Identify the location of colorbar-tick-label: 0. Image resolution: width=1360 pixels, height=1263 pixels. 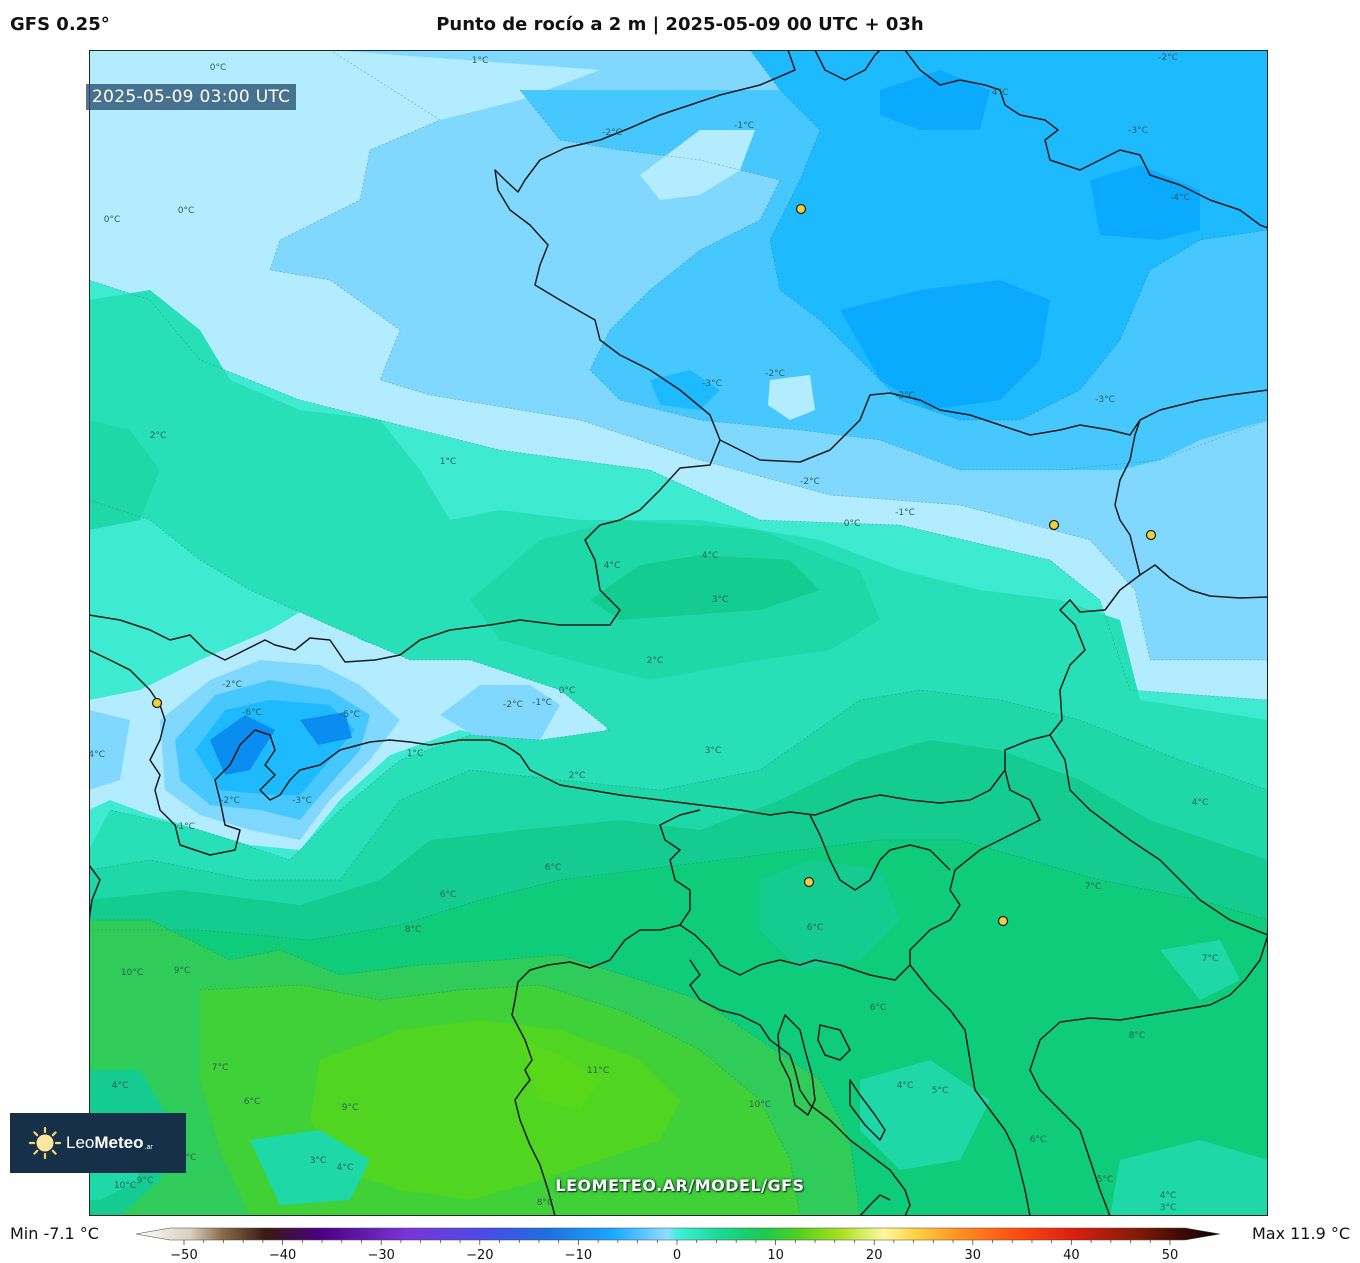
(677, 1255).